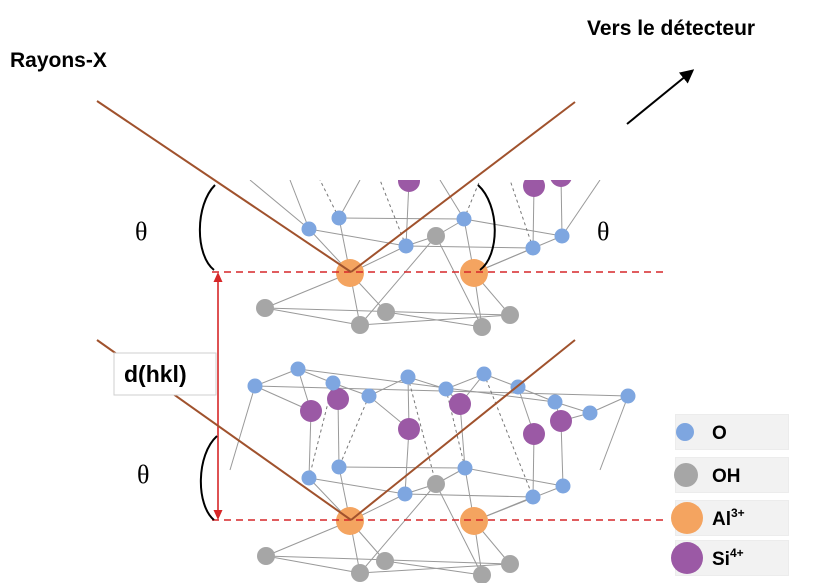 The width and height of the screenshot is (821, 583). I want to click on legend: O OH Al3+ Si4+, so click(708, 498).